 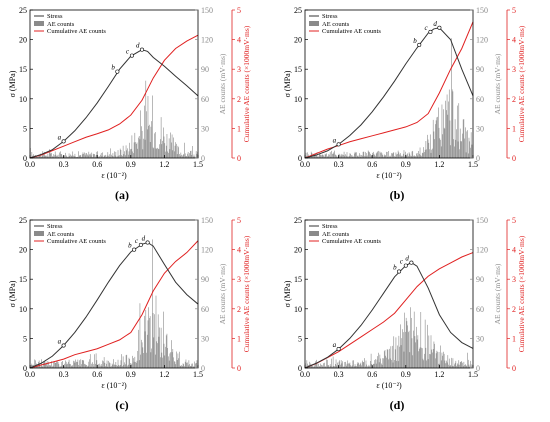 What do you see at coordinates (39, 233) in the screenshot?
I see `legend-ae-swatch` at bounding box center [39, 233].